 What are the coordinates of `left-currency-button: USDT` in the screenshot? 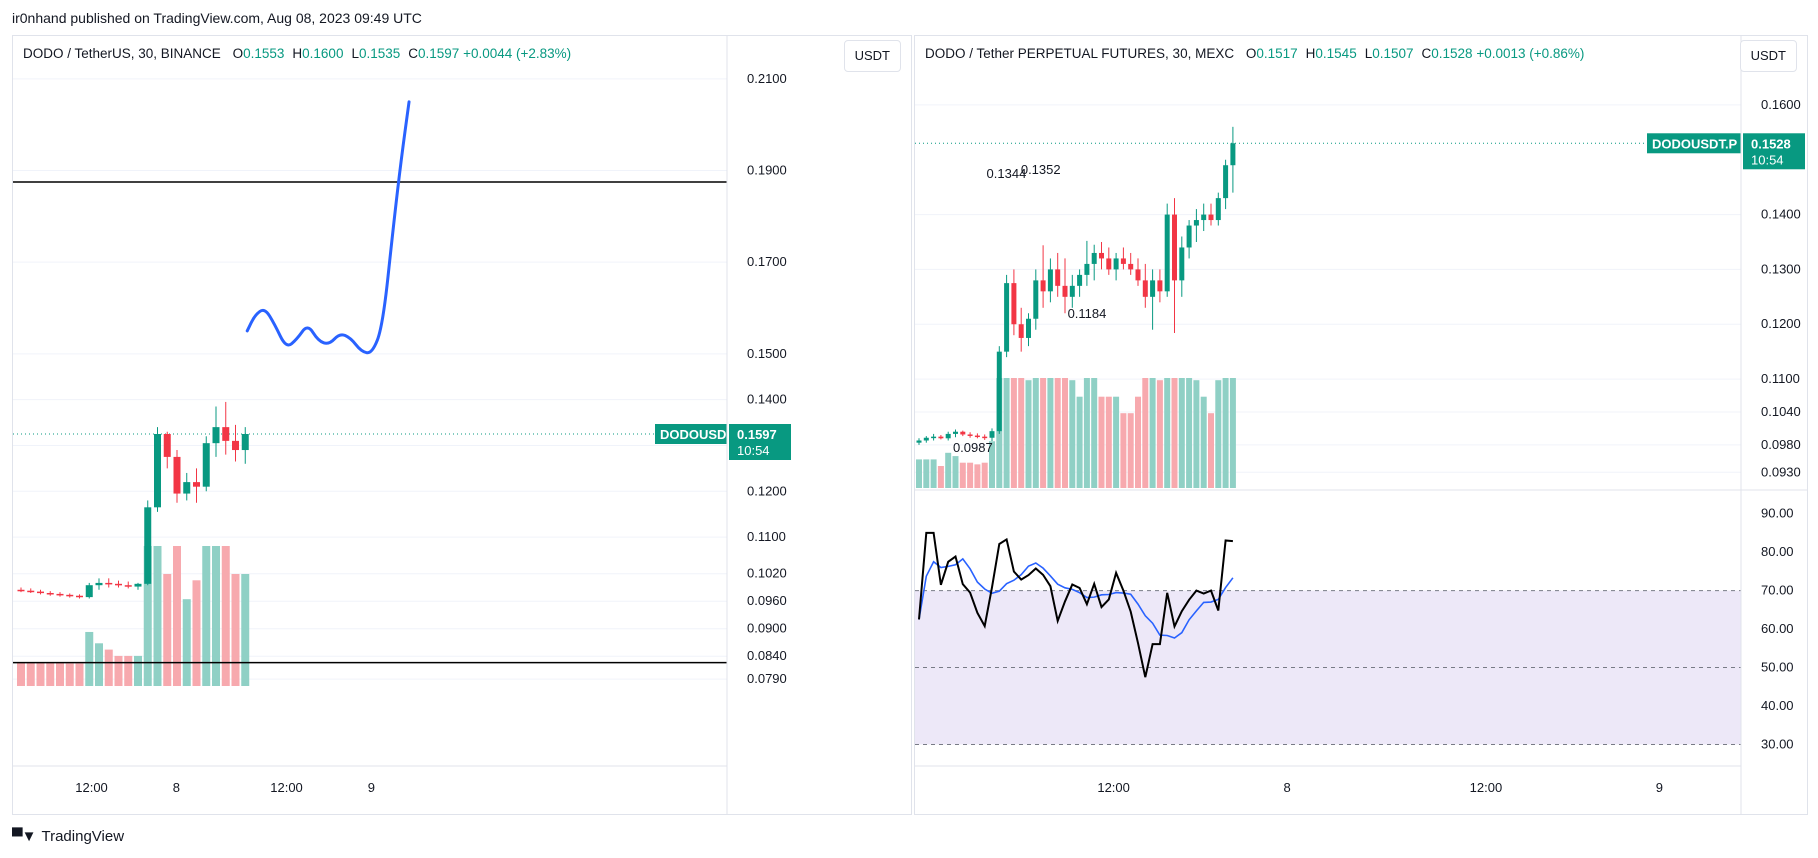 It's located at (872, 56).